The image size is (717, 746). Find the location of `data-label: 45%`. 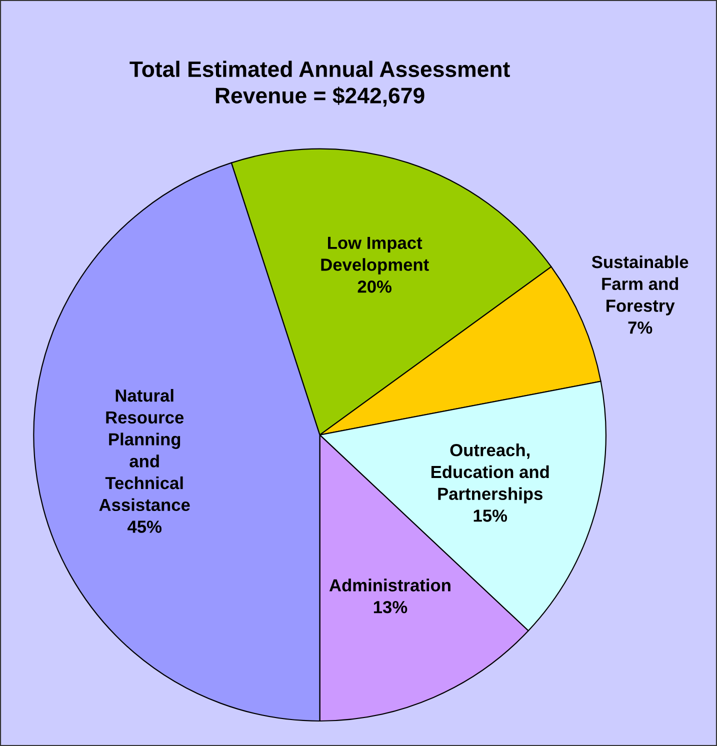

data-label: 45% is located at coordinates (144, 526).